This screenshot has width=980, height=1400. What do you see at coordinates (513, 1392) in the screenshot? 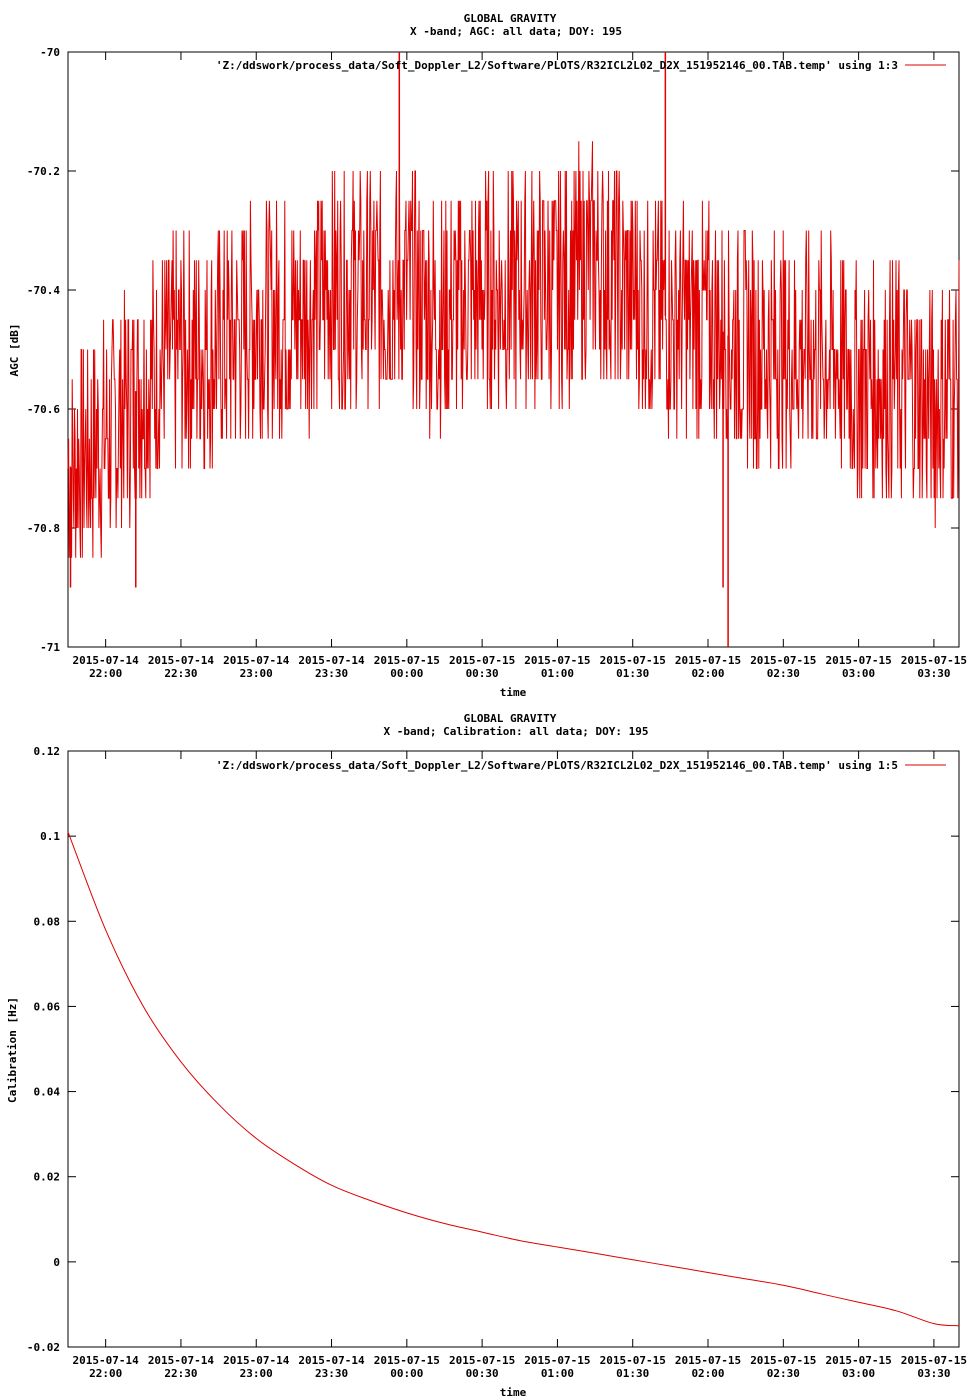
I see `calibration-x-axis-label: time` at bounding box center [513, 1392].